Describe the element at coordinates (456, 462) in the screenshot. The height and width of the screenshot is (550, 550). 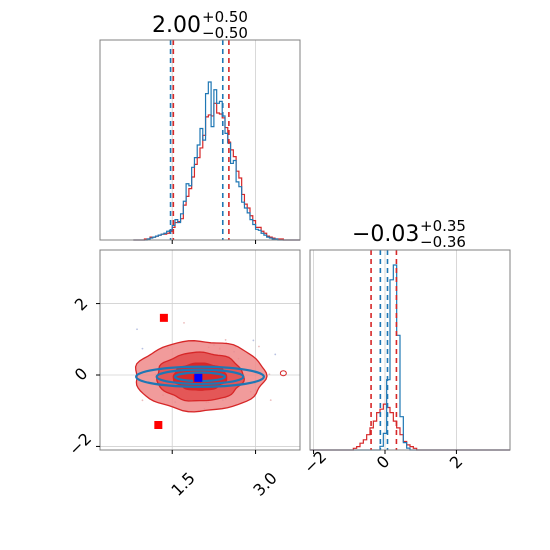
I see `tick-label-yx-2: 2` at that location.